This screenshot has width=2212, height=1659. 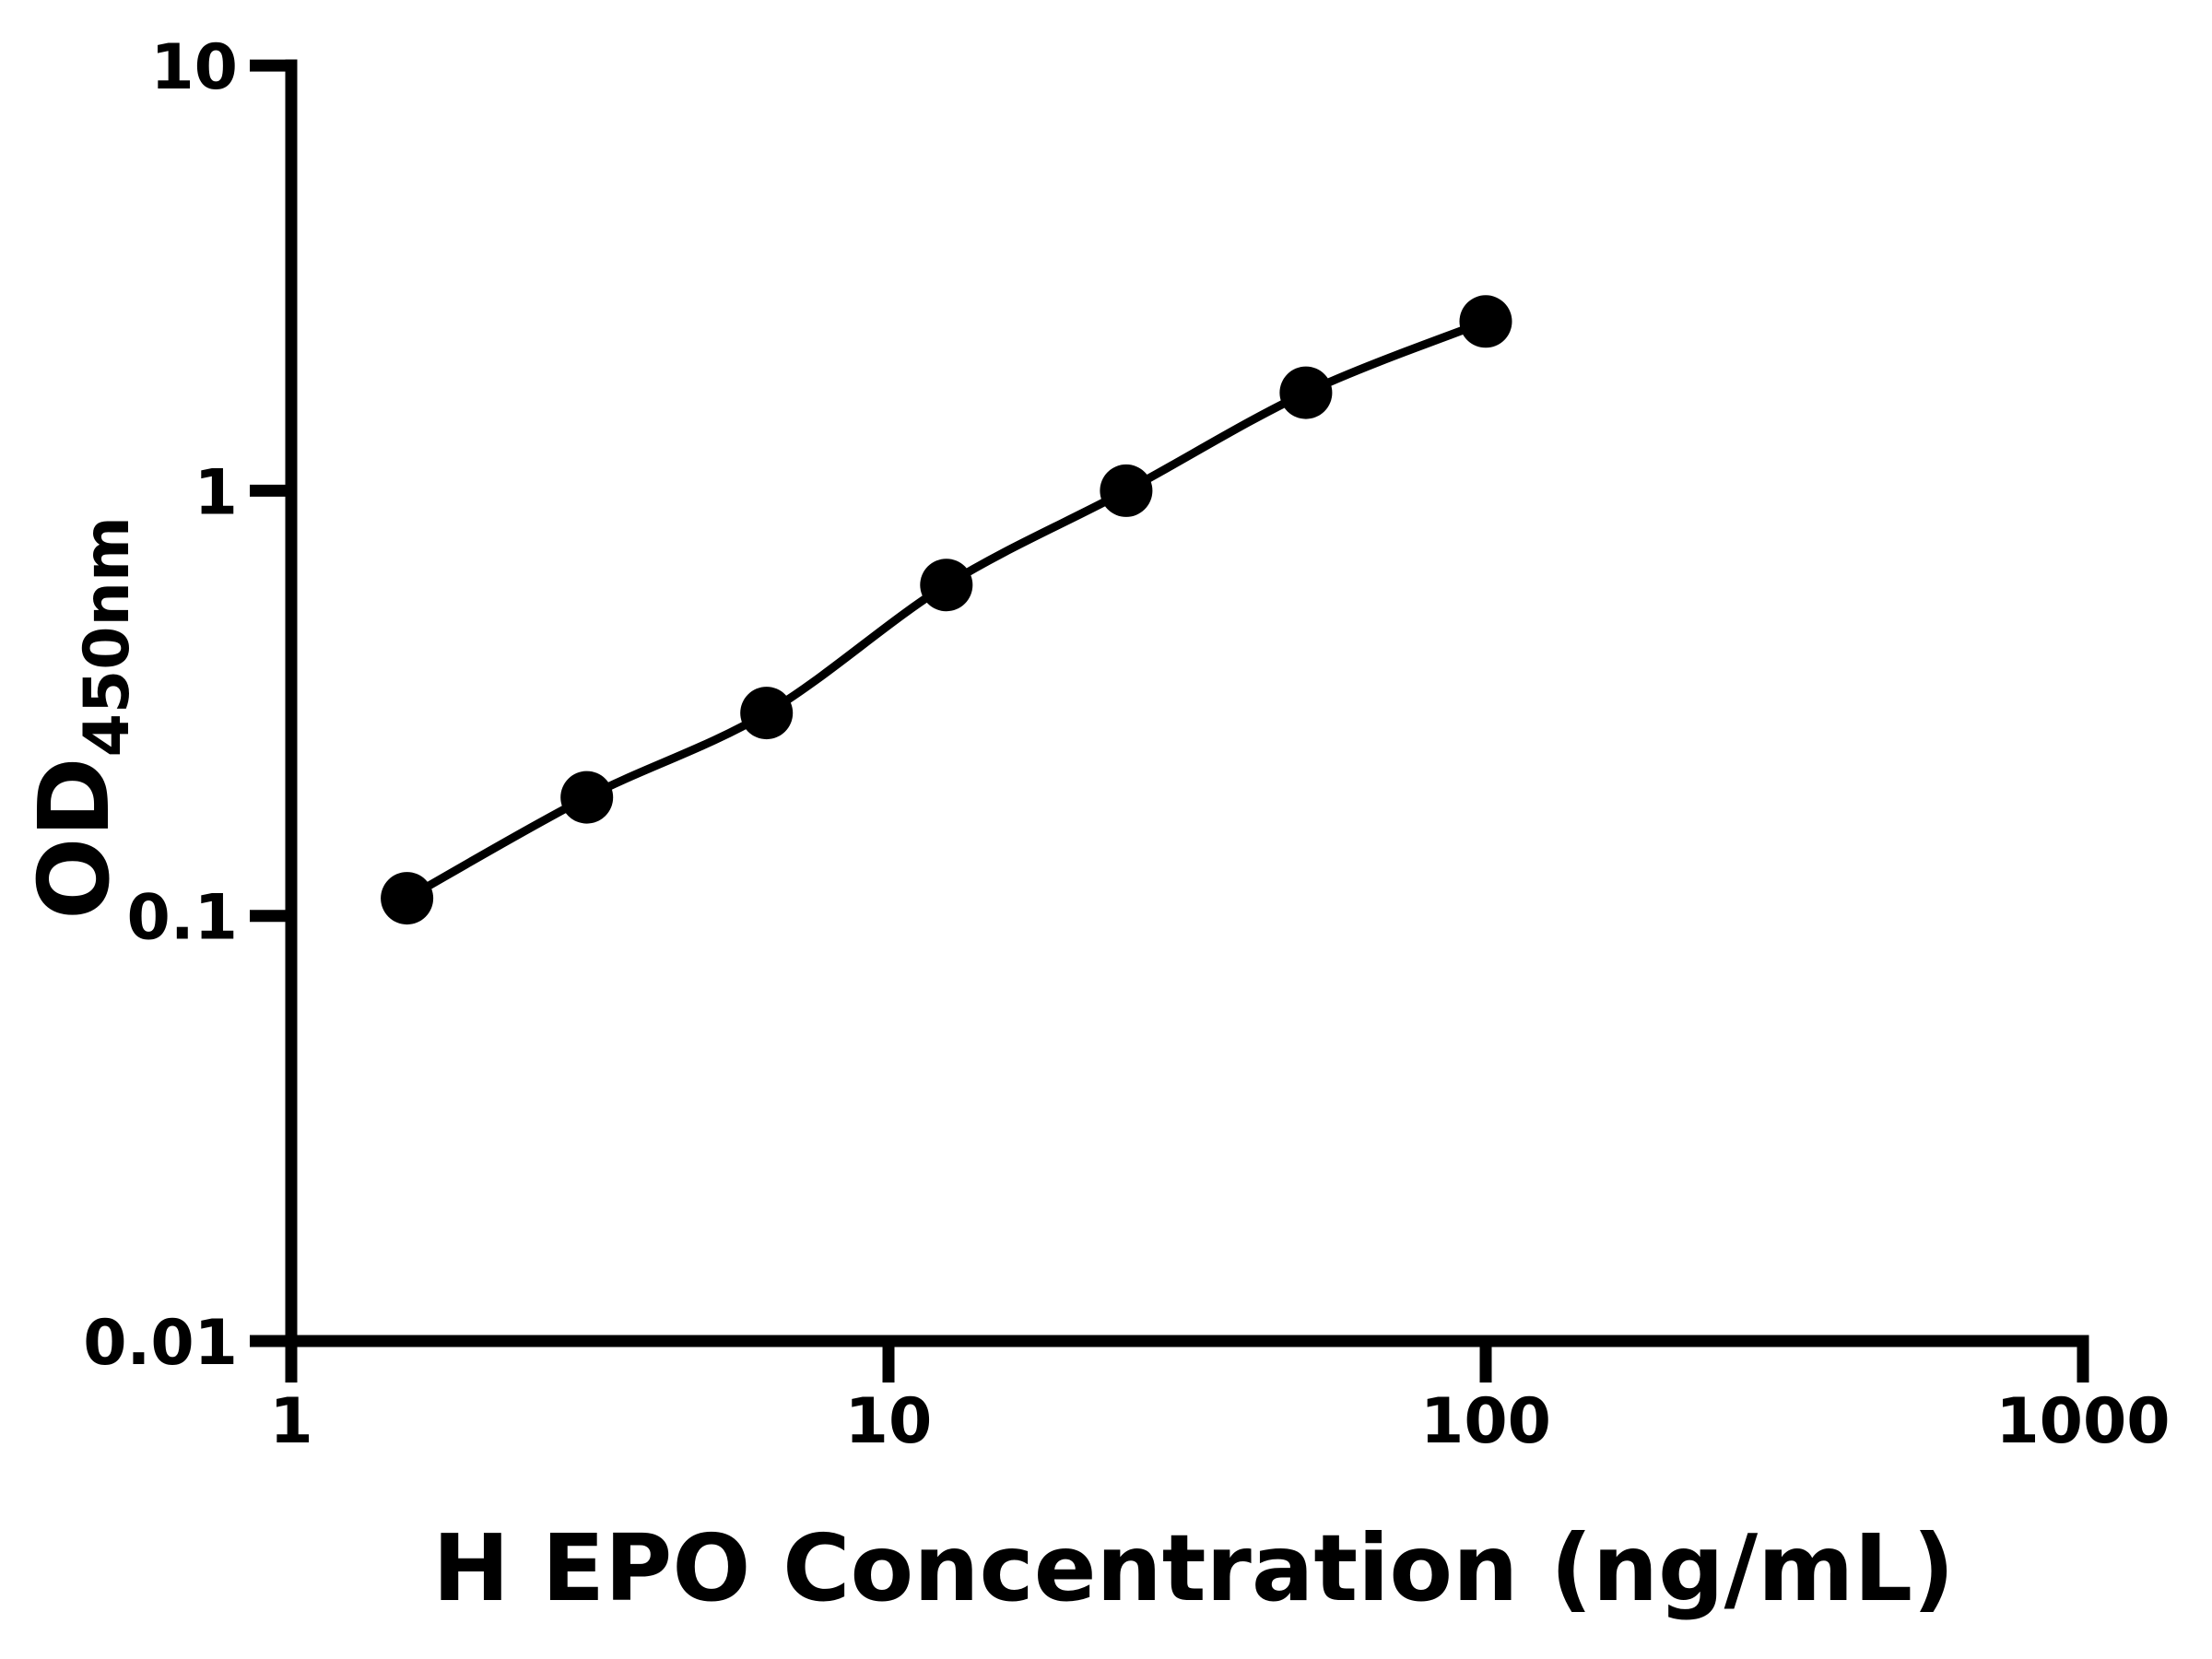 What do you see at coordinates (160, 1343) in the screenshot?
I see `y-tick-label: 0.01` at bounding box center [160, 1343].